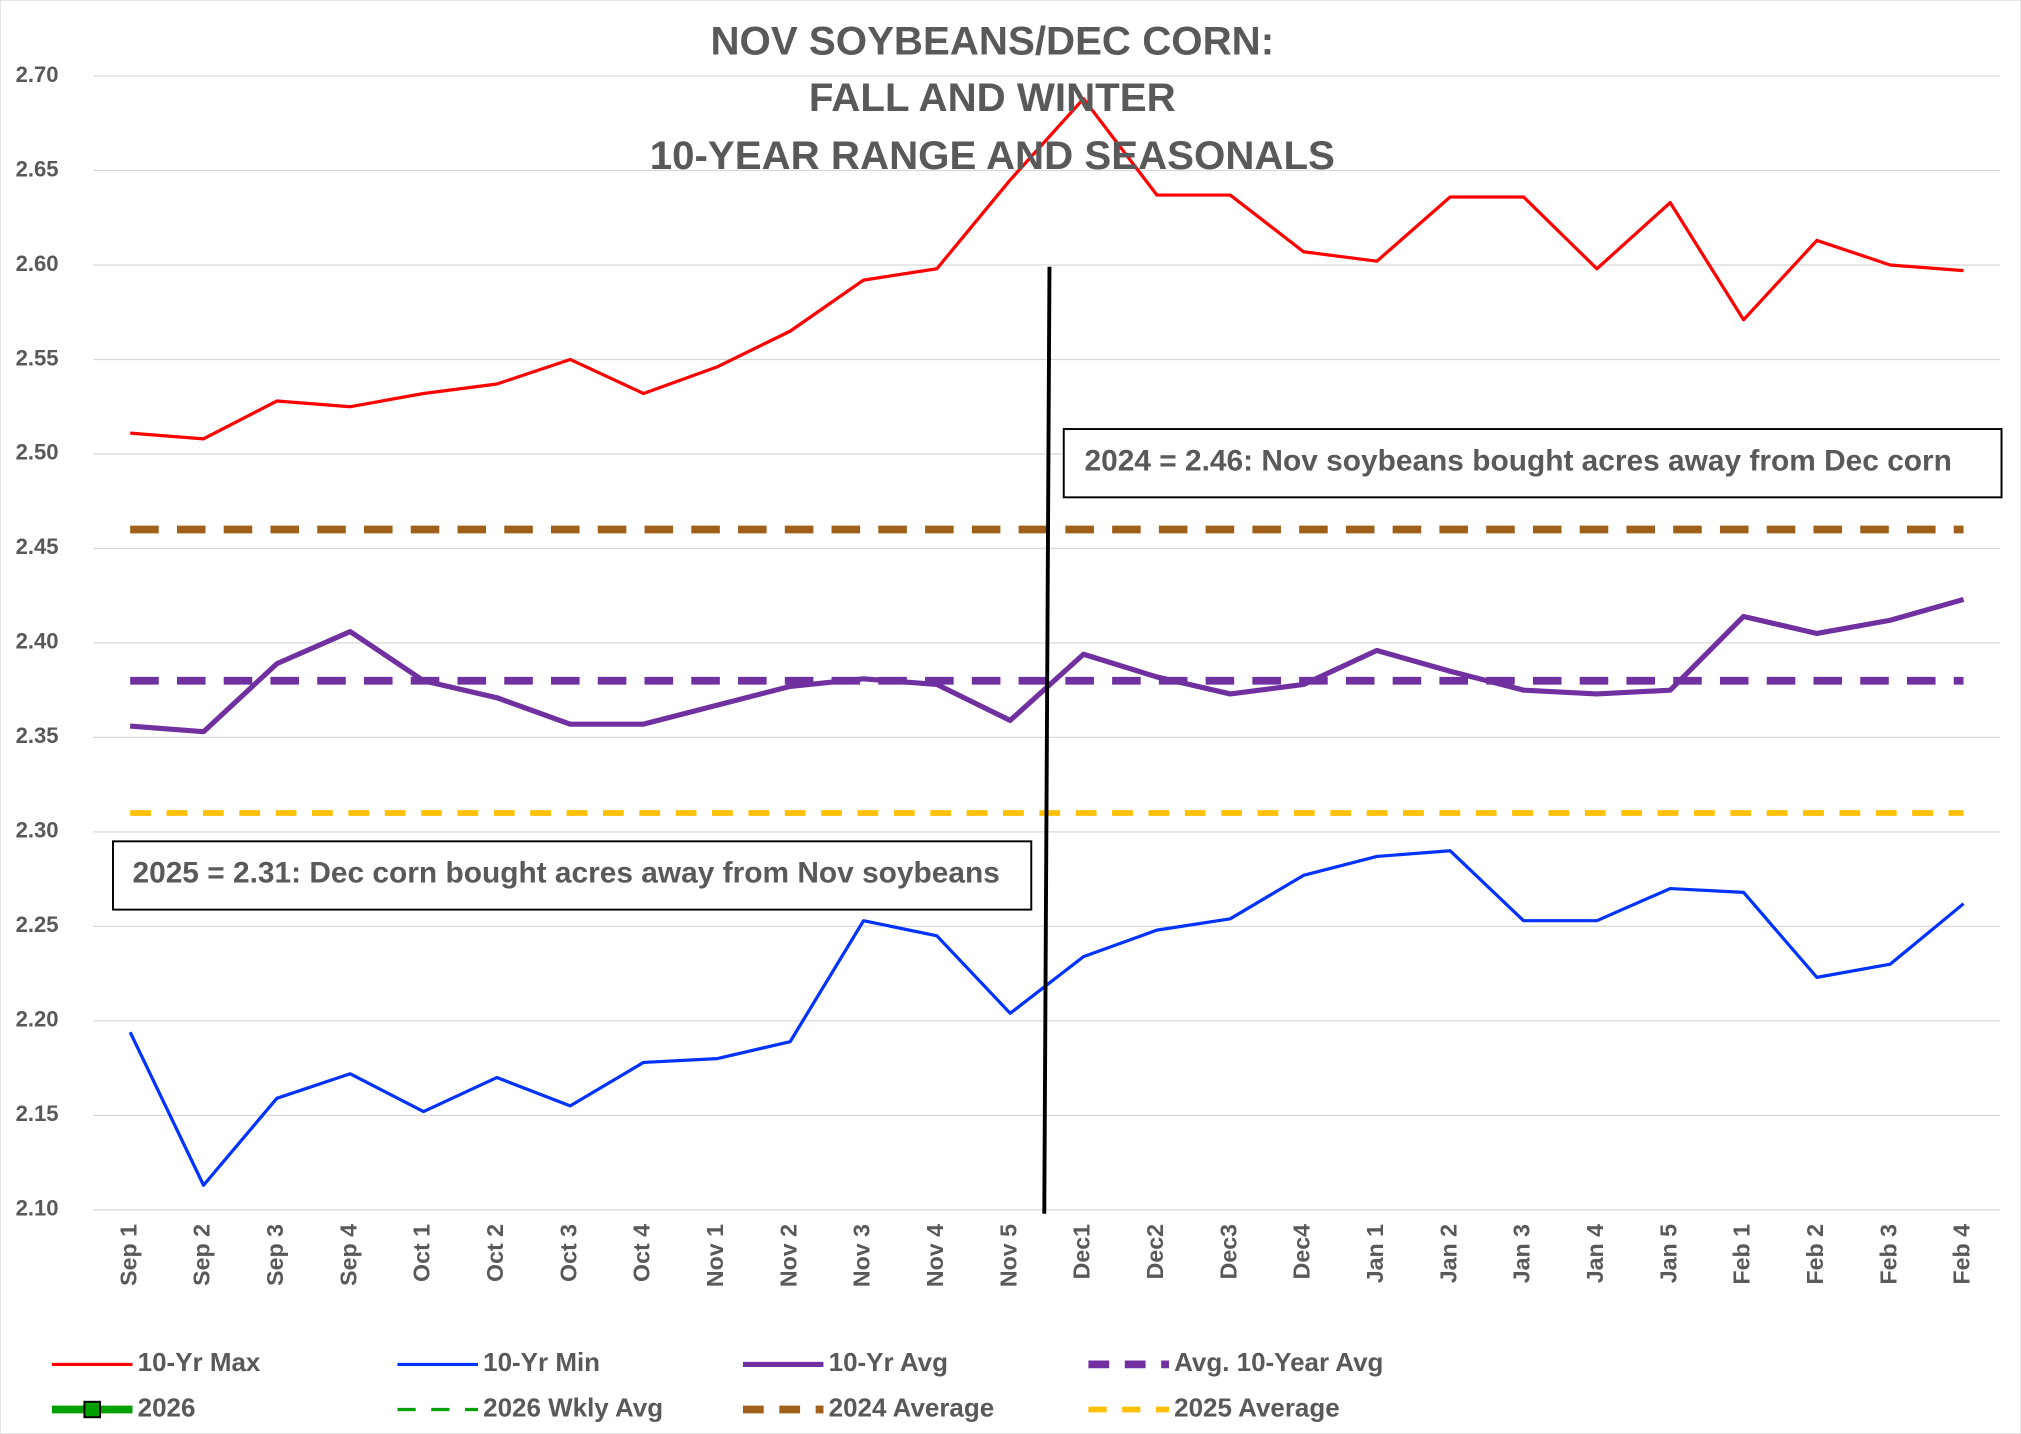  I want to click on chart-title: FALL AND WINTER, so click(992, 98).